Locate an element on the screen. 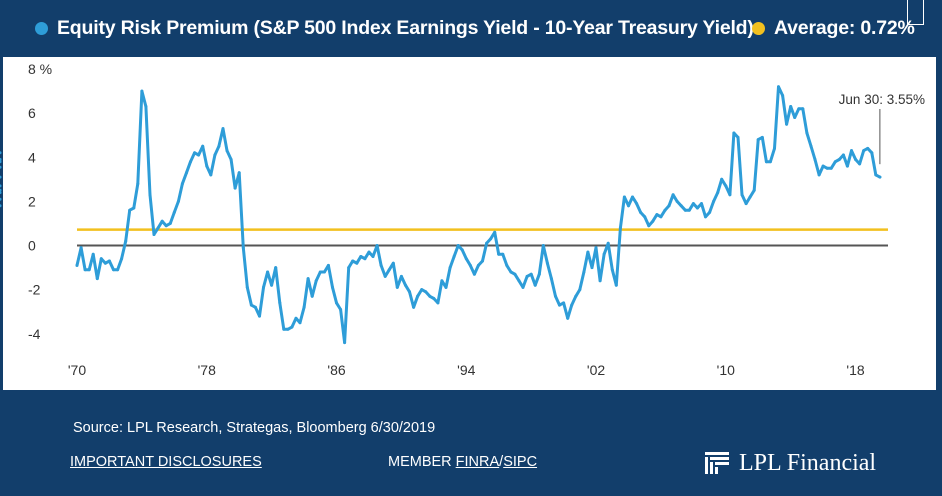  y-tick-label: 8 % is located at coordinates (40, 69).